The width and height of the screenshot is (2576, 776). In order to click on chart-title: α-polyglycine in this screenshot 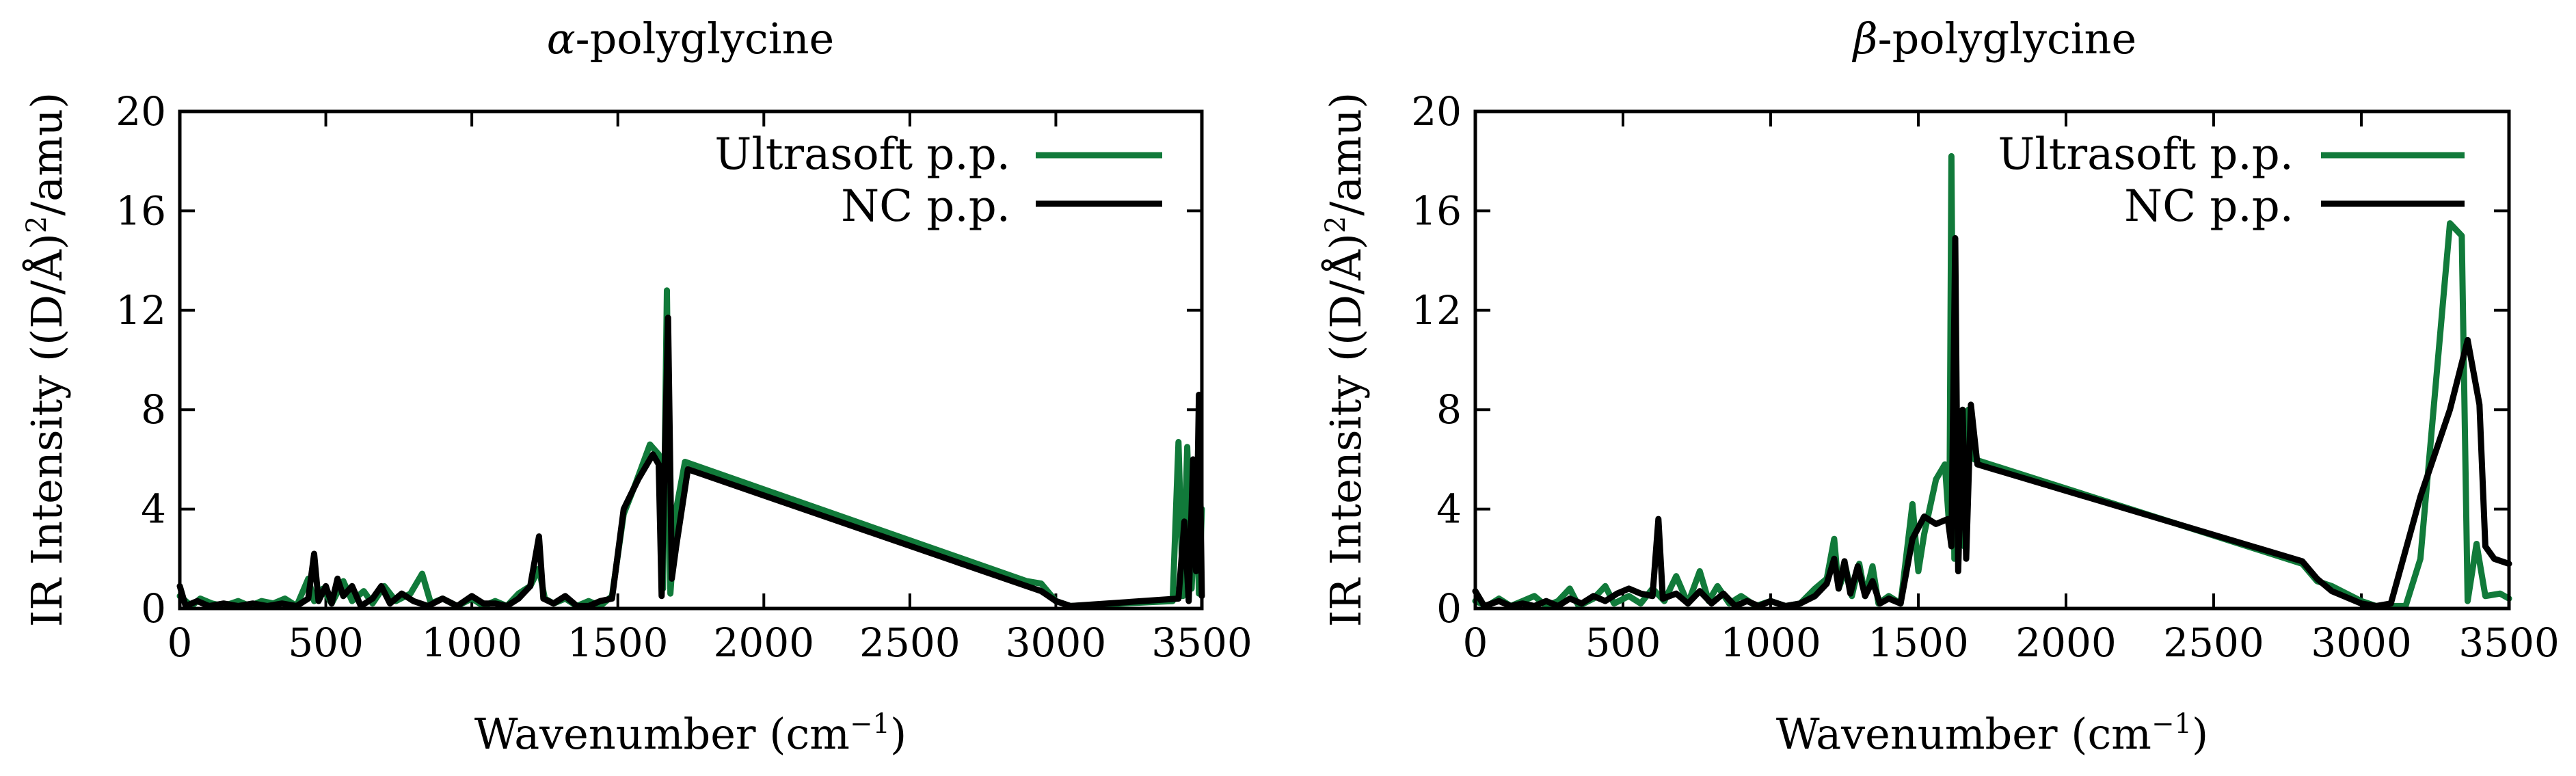, I will do `click(690, 39)`.